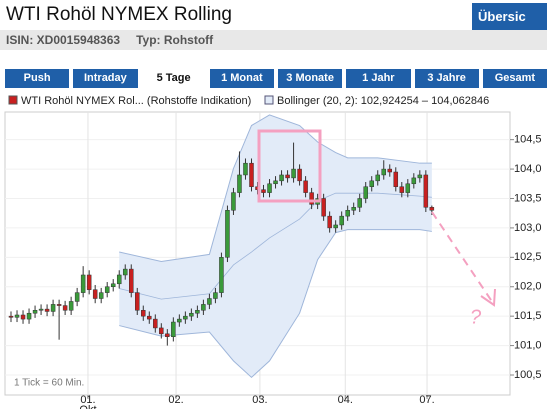  I want to click on x-tick-label: 02., so click(175, 400).